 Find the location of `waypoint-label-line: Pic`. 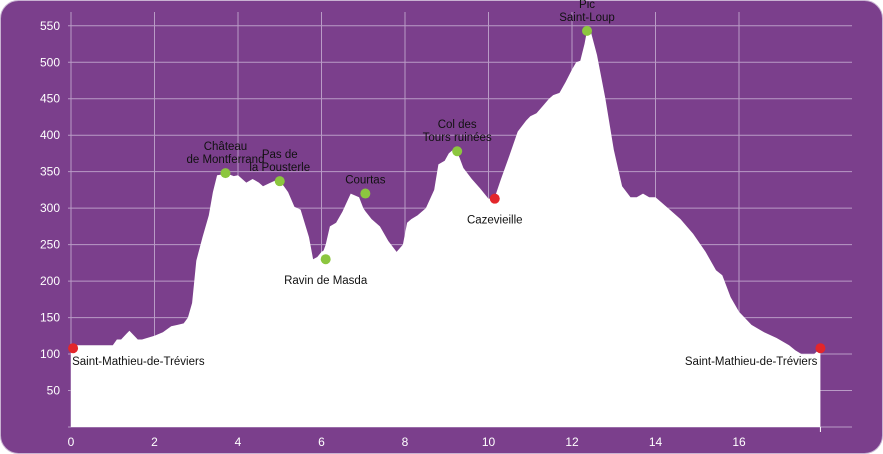

waypoint-label-line: Pic is located at coordinates (587, 5).